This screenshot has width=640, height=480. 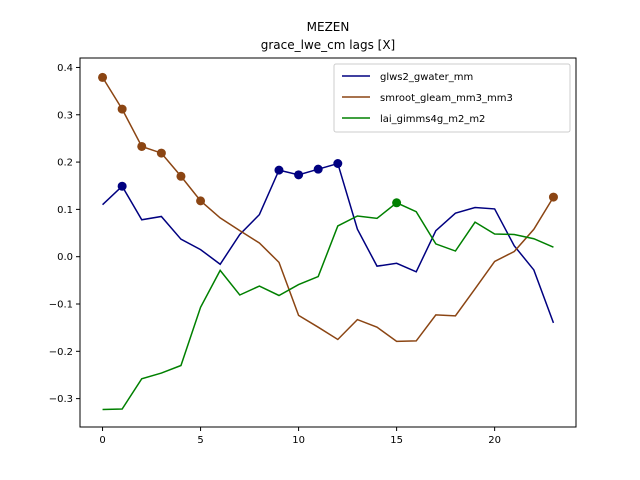 I want to click on y-tick-label-4: 0.1, so click(x=65, y=210).